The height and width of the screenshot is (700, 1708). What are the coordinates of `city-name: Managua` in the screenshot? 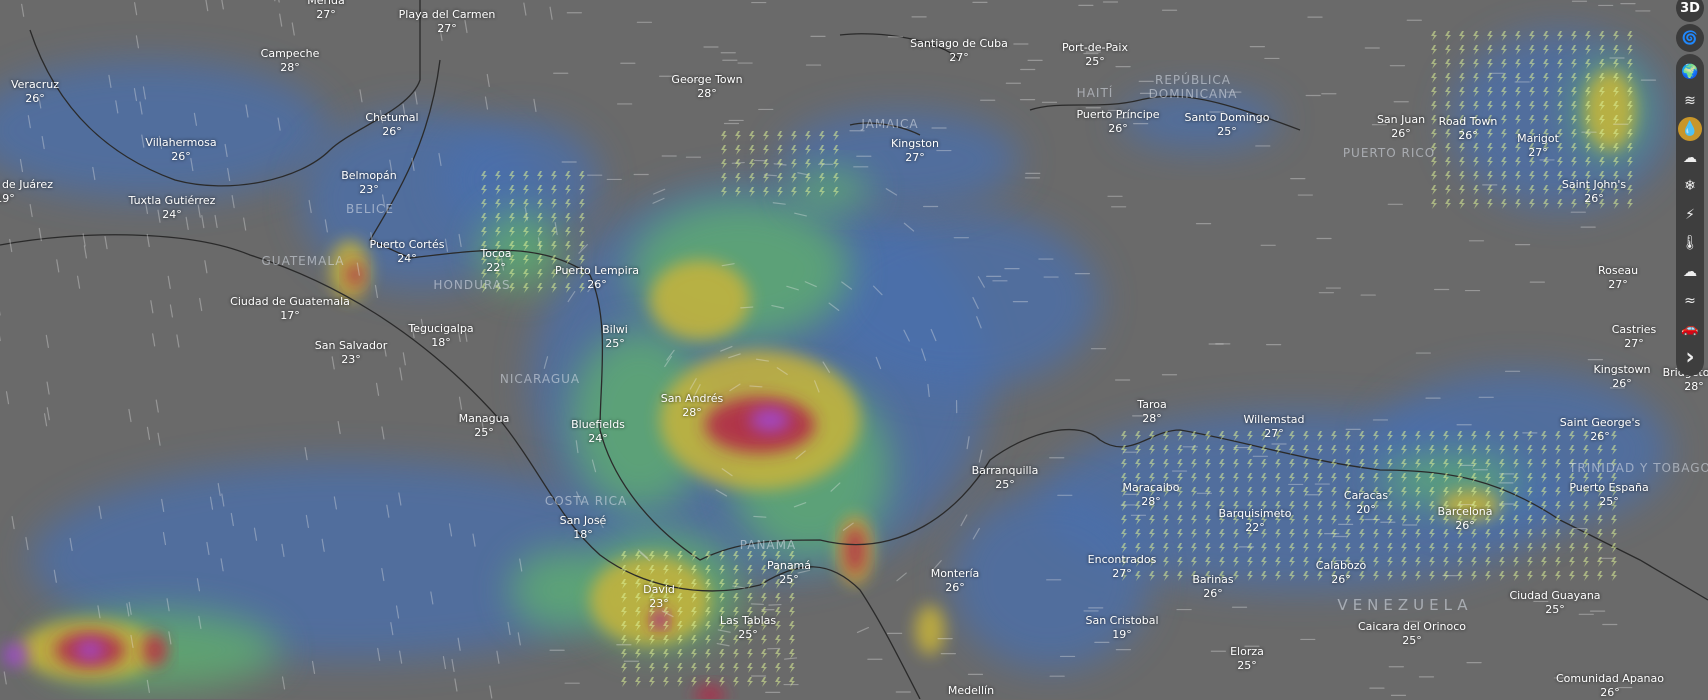 It's located at (484, 419).